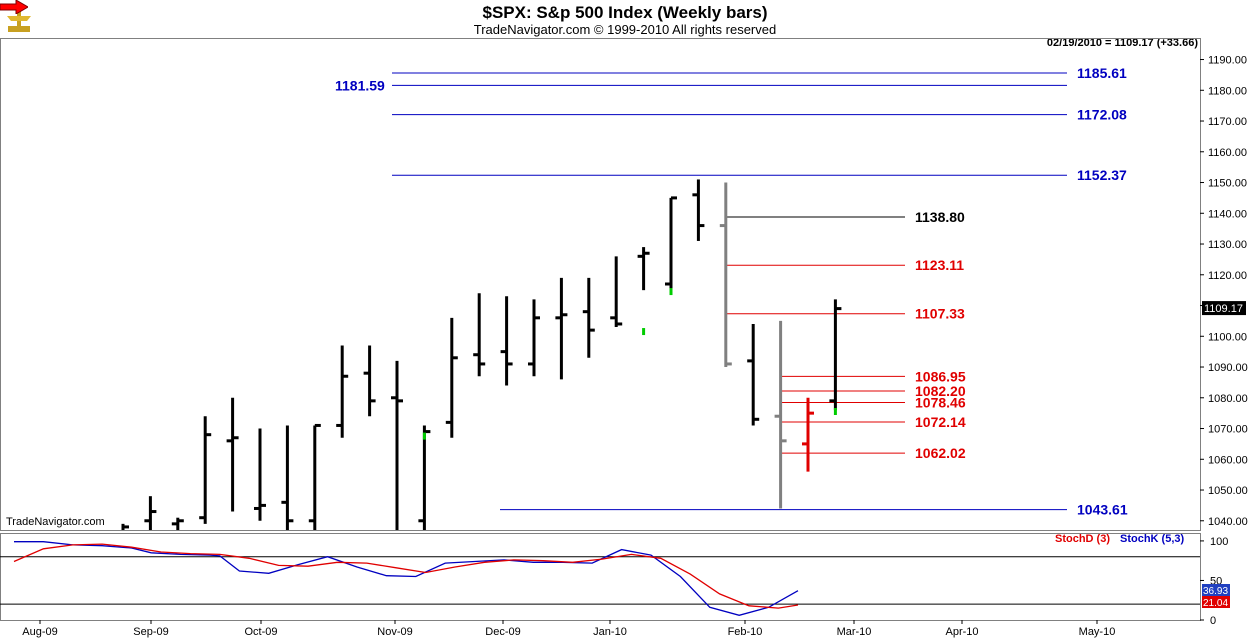 The height and width of the screenshot is (643, 1250). What do you see at coordinates (1122, 43) in the screenshot?
I see `last-quote: 02/19/2010 = 1109.17 (+33.66)` at bounding box center [1122, 43].